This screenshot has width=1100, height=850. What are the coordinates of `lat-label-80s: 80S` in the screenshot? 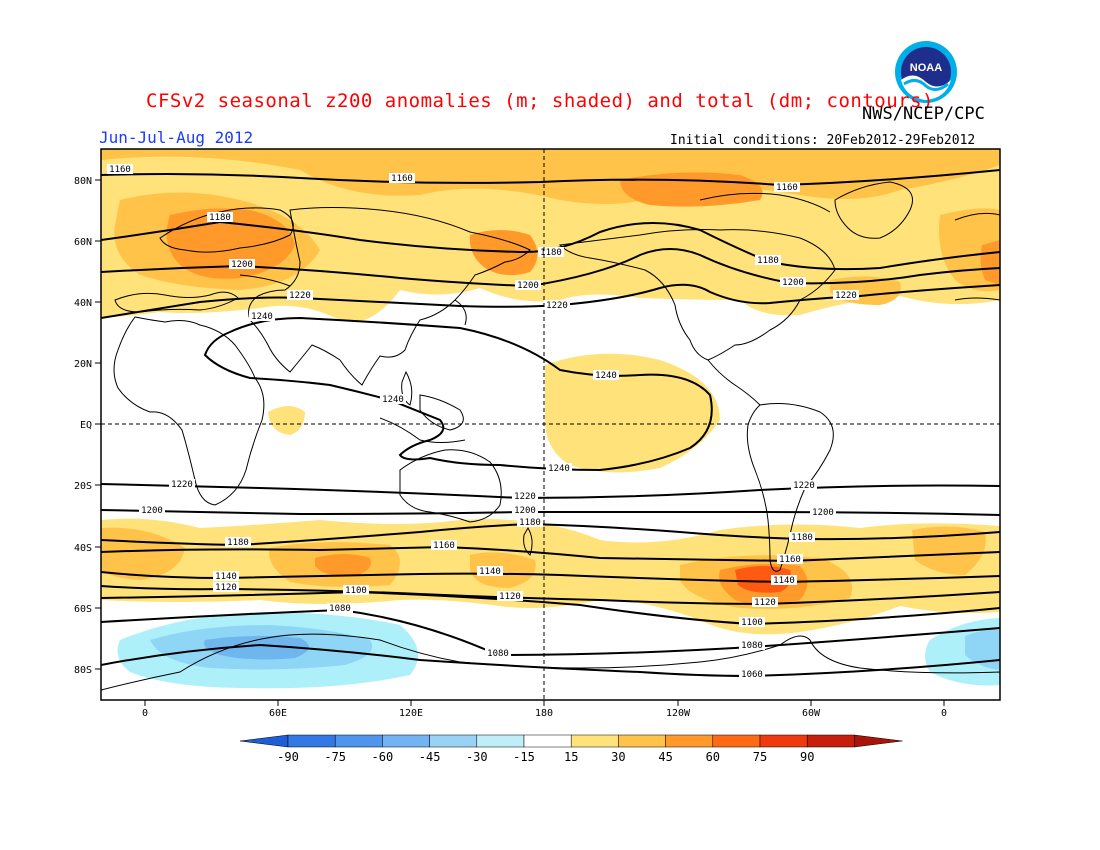 It's located at (83, 670).